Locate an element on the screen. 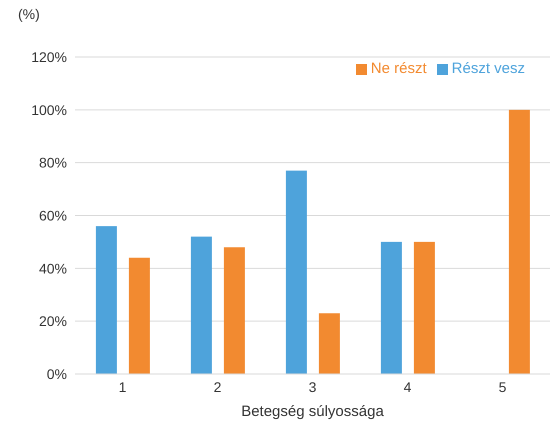 This screenshot has height=434, width=555. x-tick-label: 2 is located at coordinates (218, 386).